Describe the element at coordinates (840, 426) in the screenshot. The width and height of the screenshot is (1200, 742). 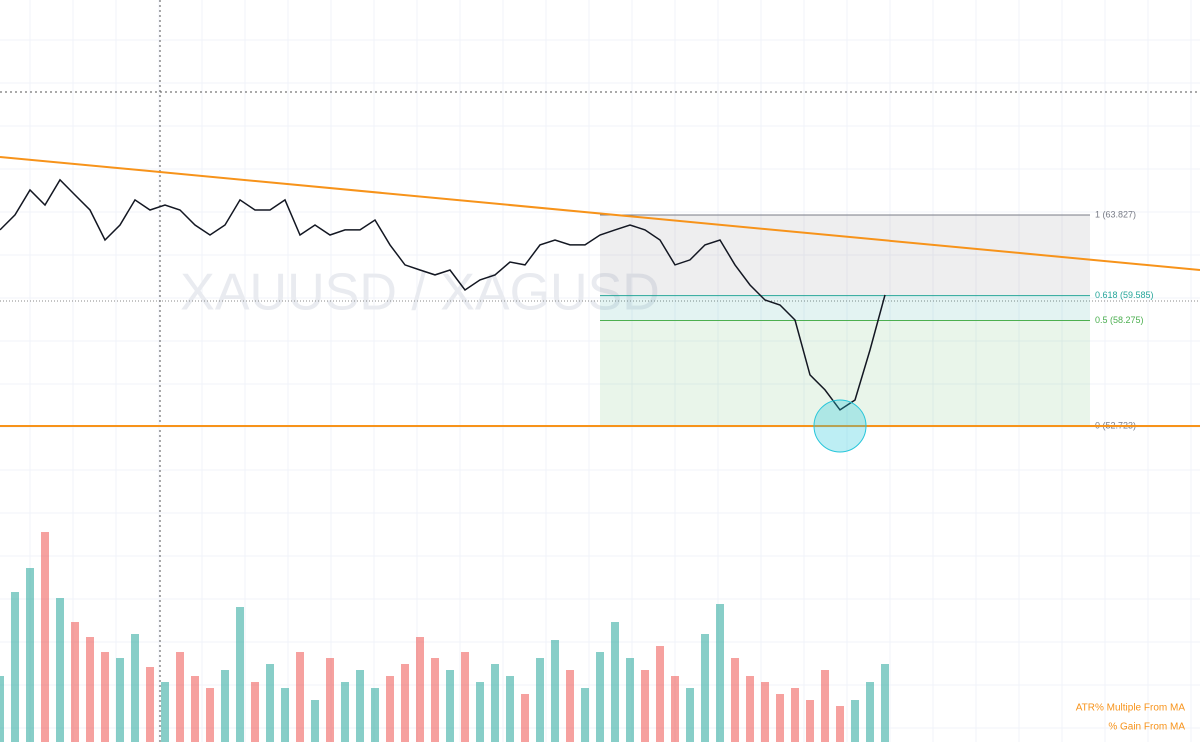
I see `highlight-circle` at that location.